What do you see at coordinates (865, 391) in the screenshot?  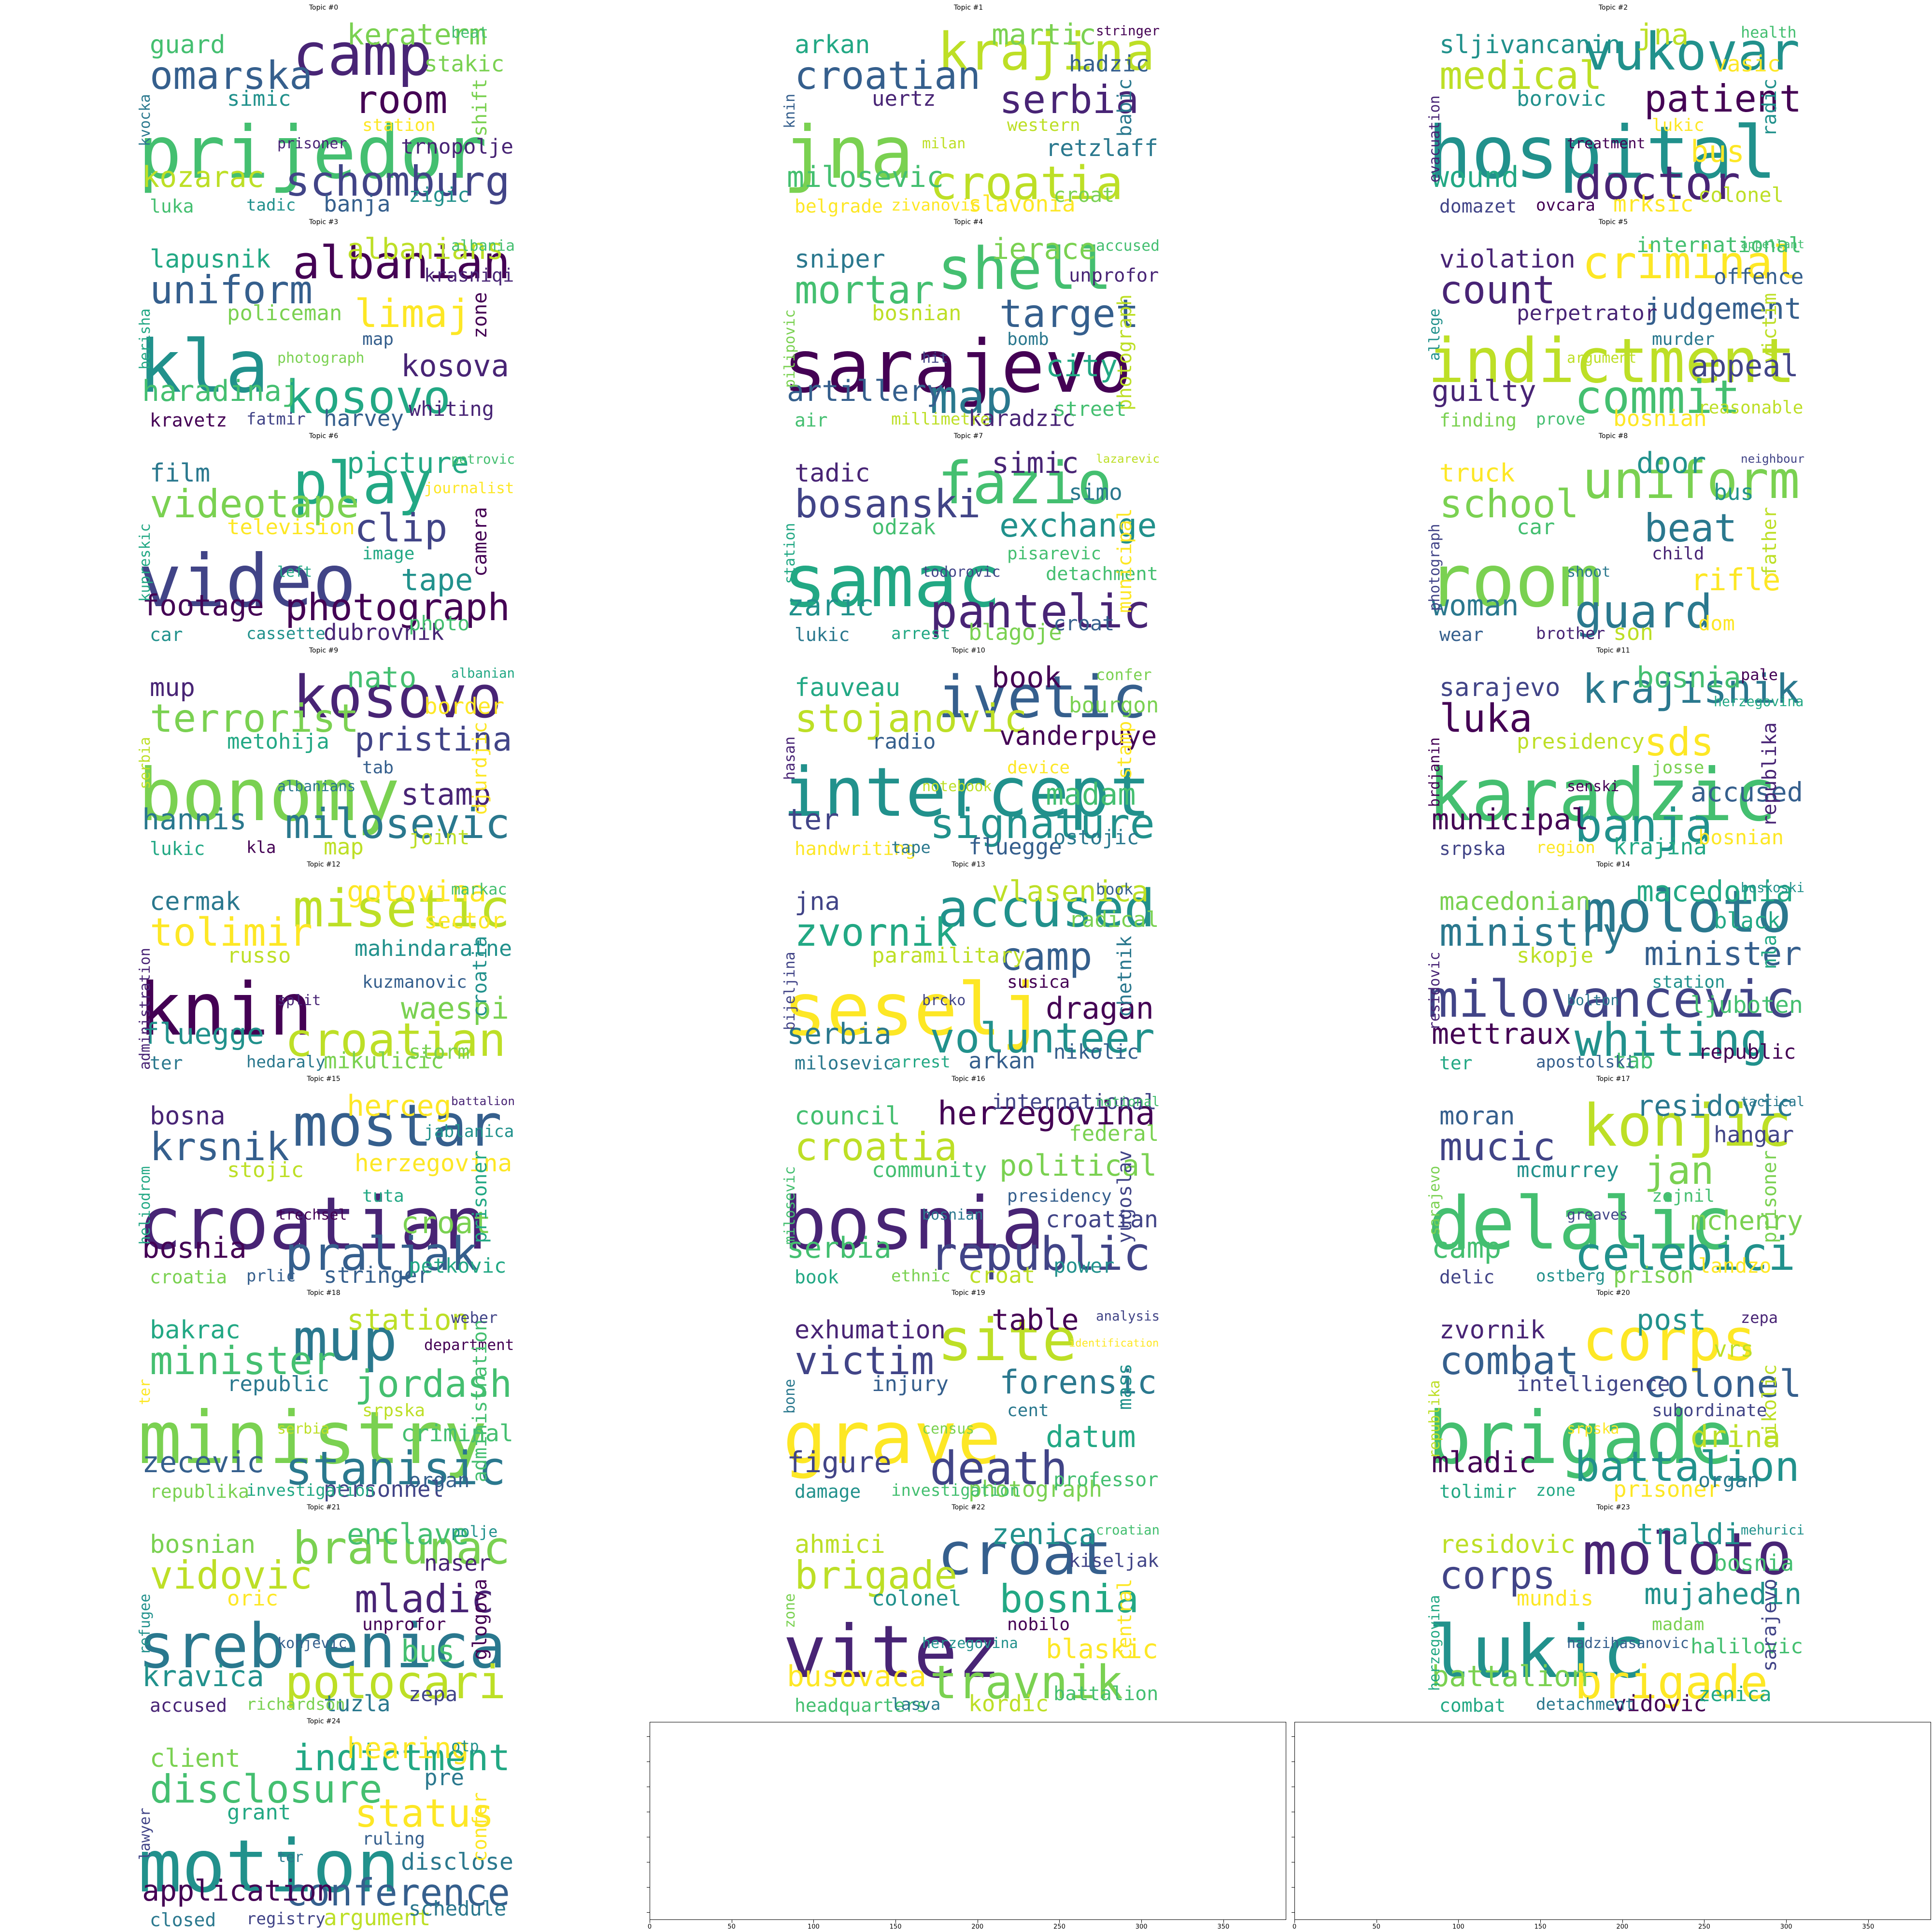 I see `cloud-word: artillery` at bounding box center [865, 391].